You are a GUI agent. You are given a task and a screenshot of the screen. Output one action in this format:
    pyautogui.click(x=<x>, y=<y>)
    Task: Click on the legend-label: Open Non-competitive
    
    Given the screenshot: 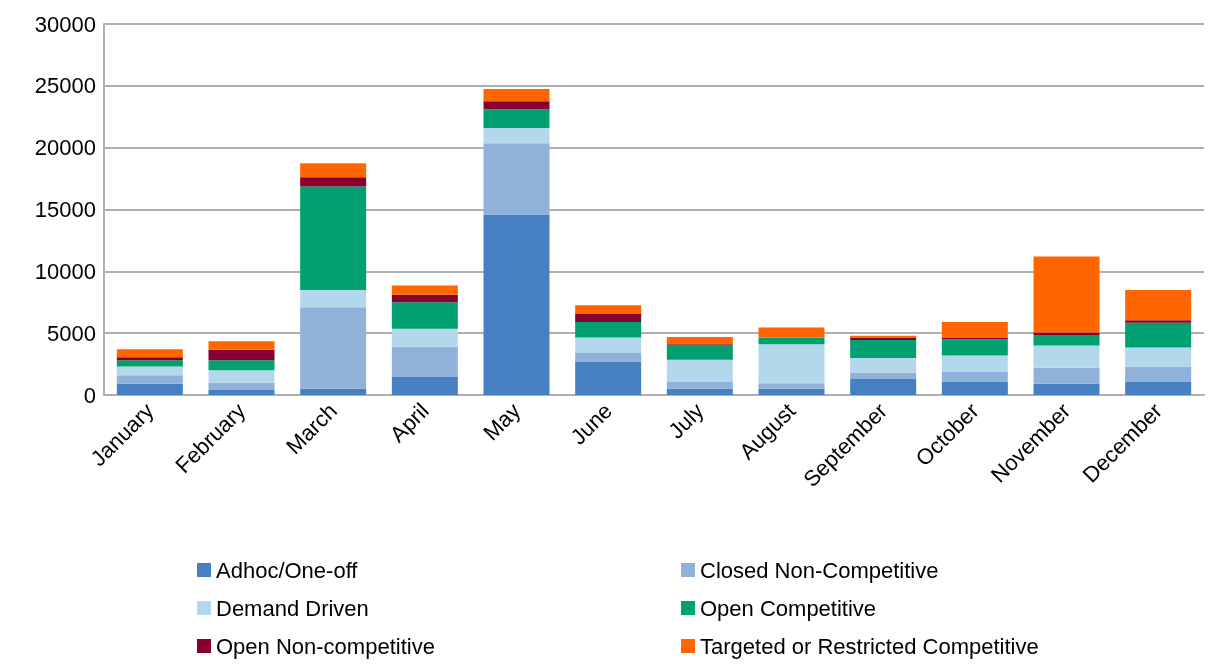 What is the action you would take?
    pyautogui.click(x=325, y=646)
    